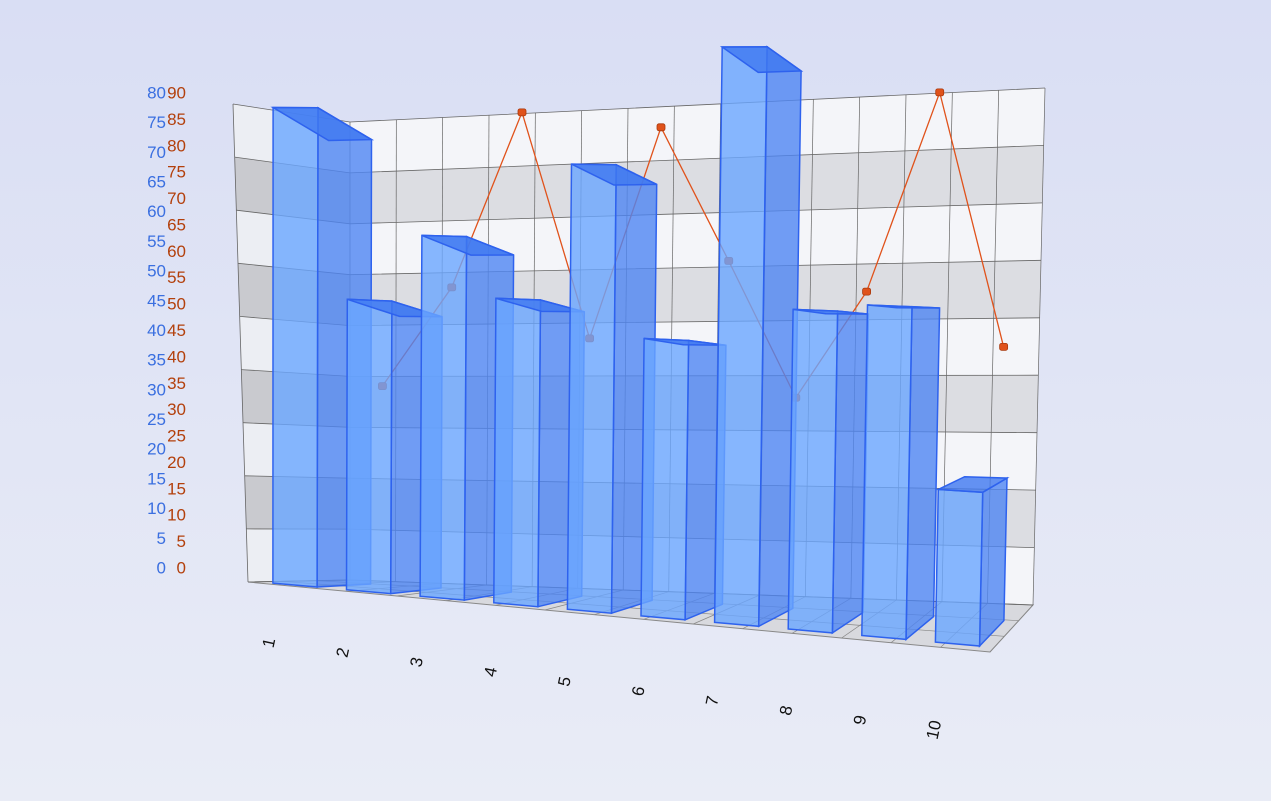 Image resolution: width=1271 pixels, height=801 pixels. What do you see at coordinates (156, 182) in the screenshot?
I see `y-tick-label: 65` at bounding box center [156, 182].